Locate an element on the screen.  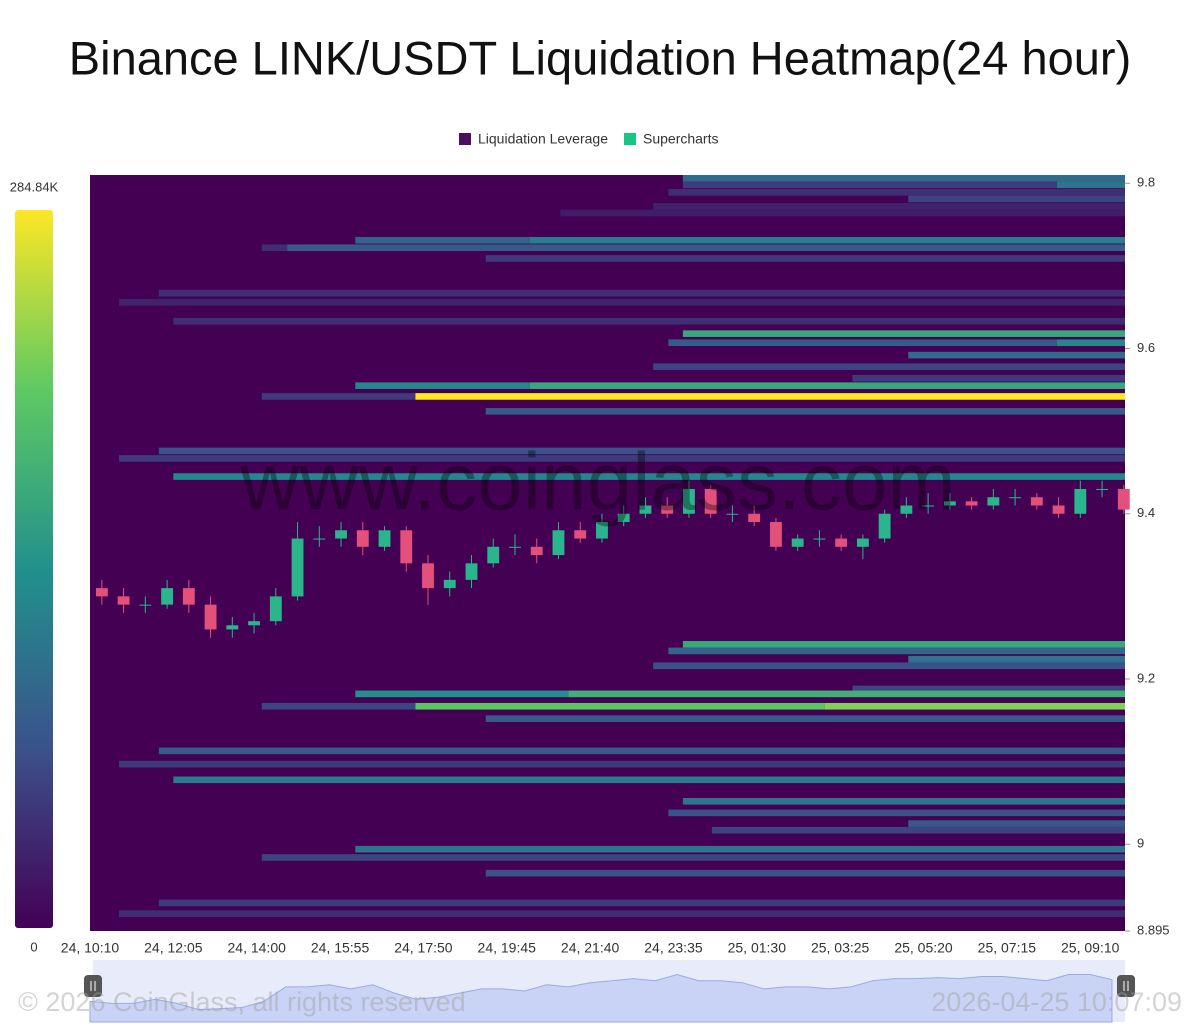
x-tick-label: 25, 01:30 is located at coordinates (757, 948).